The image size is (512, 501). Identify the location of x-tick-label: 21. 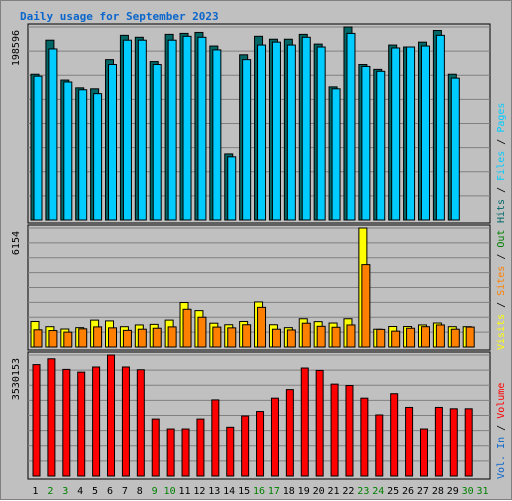
(333, 491).